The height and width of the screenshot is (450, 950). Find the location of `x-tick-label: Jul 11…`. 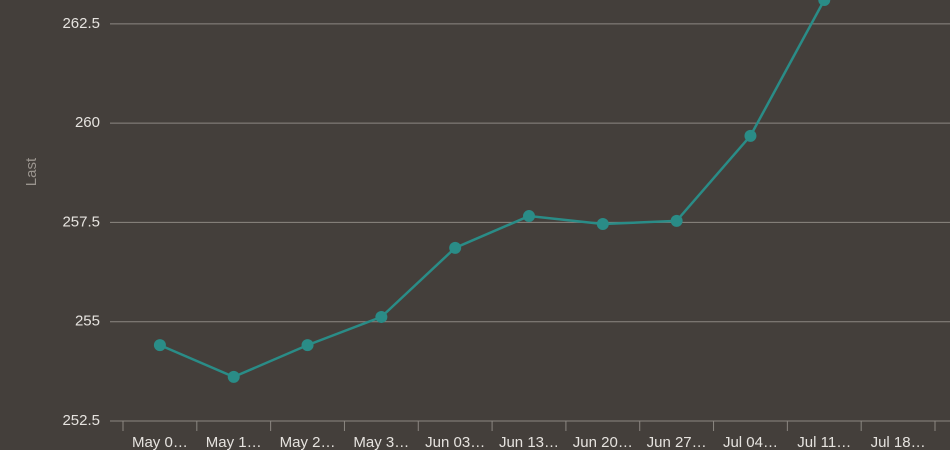

x-tick-label: Jul 11… is located at coordinates (824, 442).